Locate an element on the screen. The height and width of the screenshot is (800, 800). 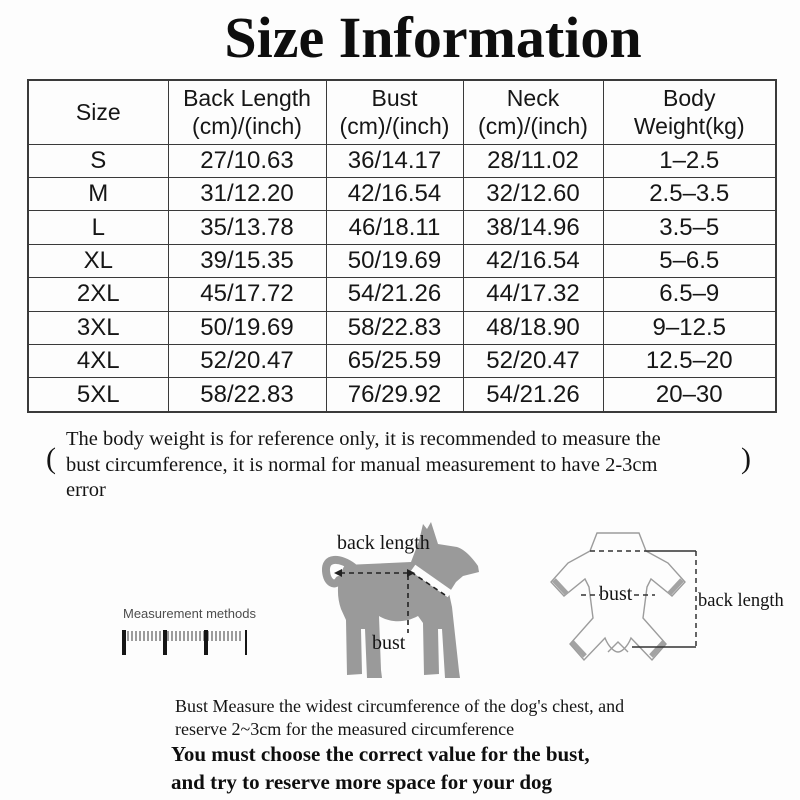
header-size: Size is located at coordinates (98, 112).